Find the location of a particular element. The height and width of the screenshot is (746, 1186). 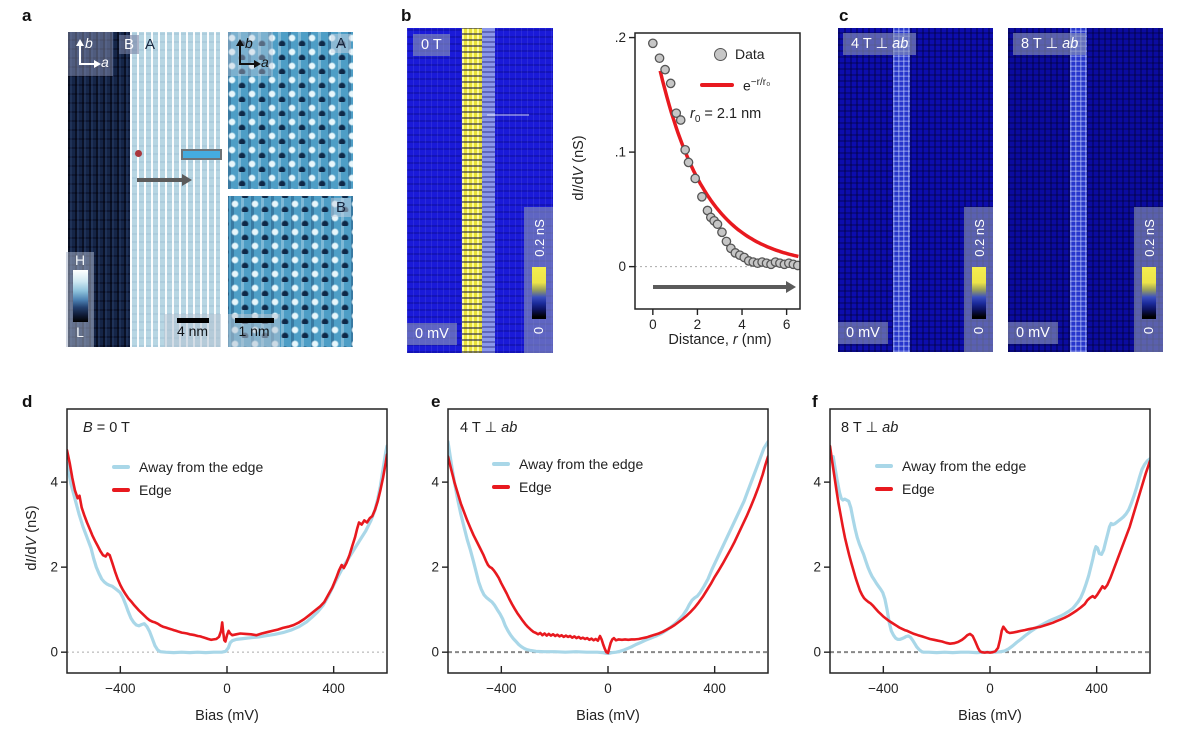

decay-x-axis-title: Distance, r (nm) is located at coordinates (720, 340).